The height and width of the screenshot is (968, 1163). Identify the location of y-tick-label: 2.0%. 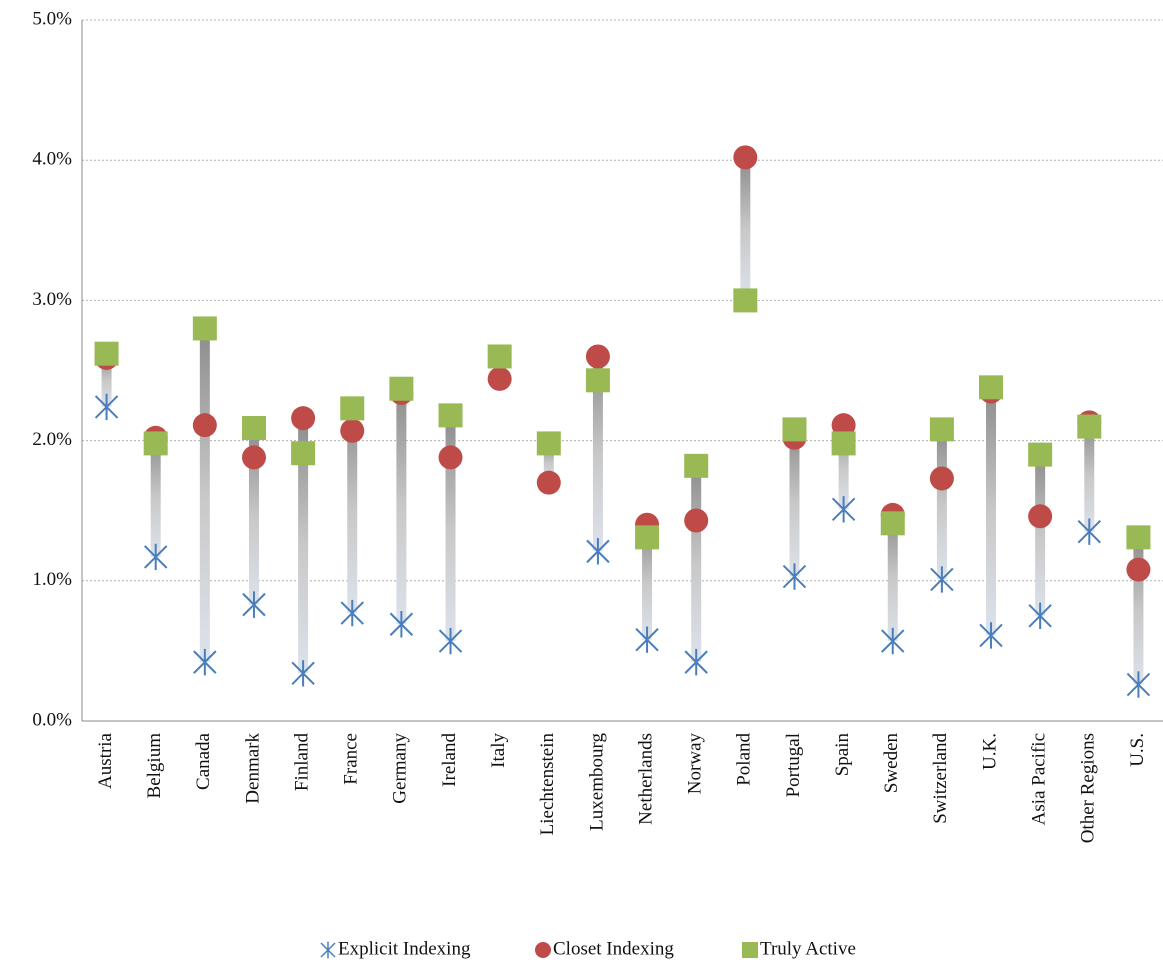
(52, 439).